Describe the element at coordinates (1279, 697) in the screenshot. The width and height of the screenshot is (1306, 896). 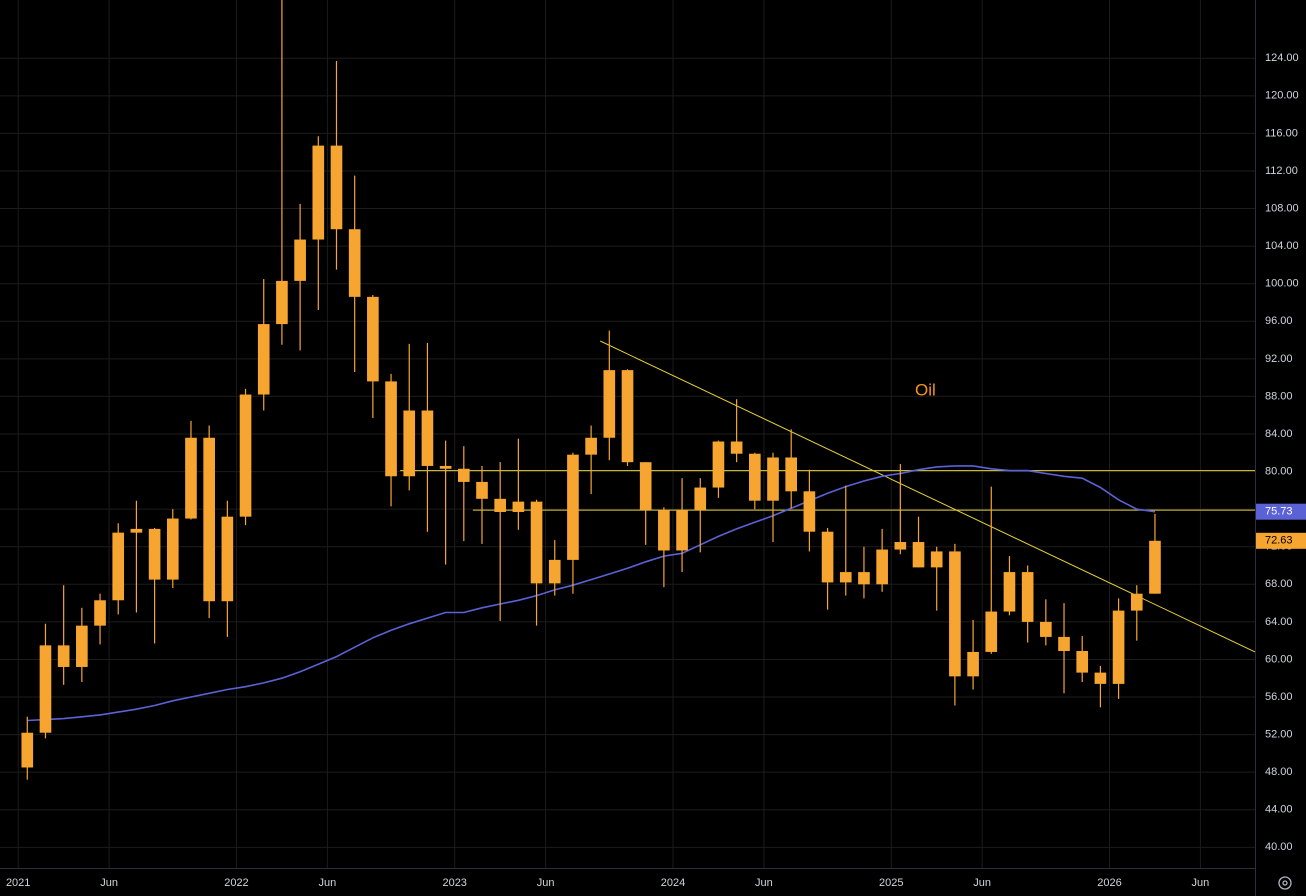
I see `y-tick-label: 56.00` at that location.